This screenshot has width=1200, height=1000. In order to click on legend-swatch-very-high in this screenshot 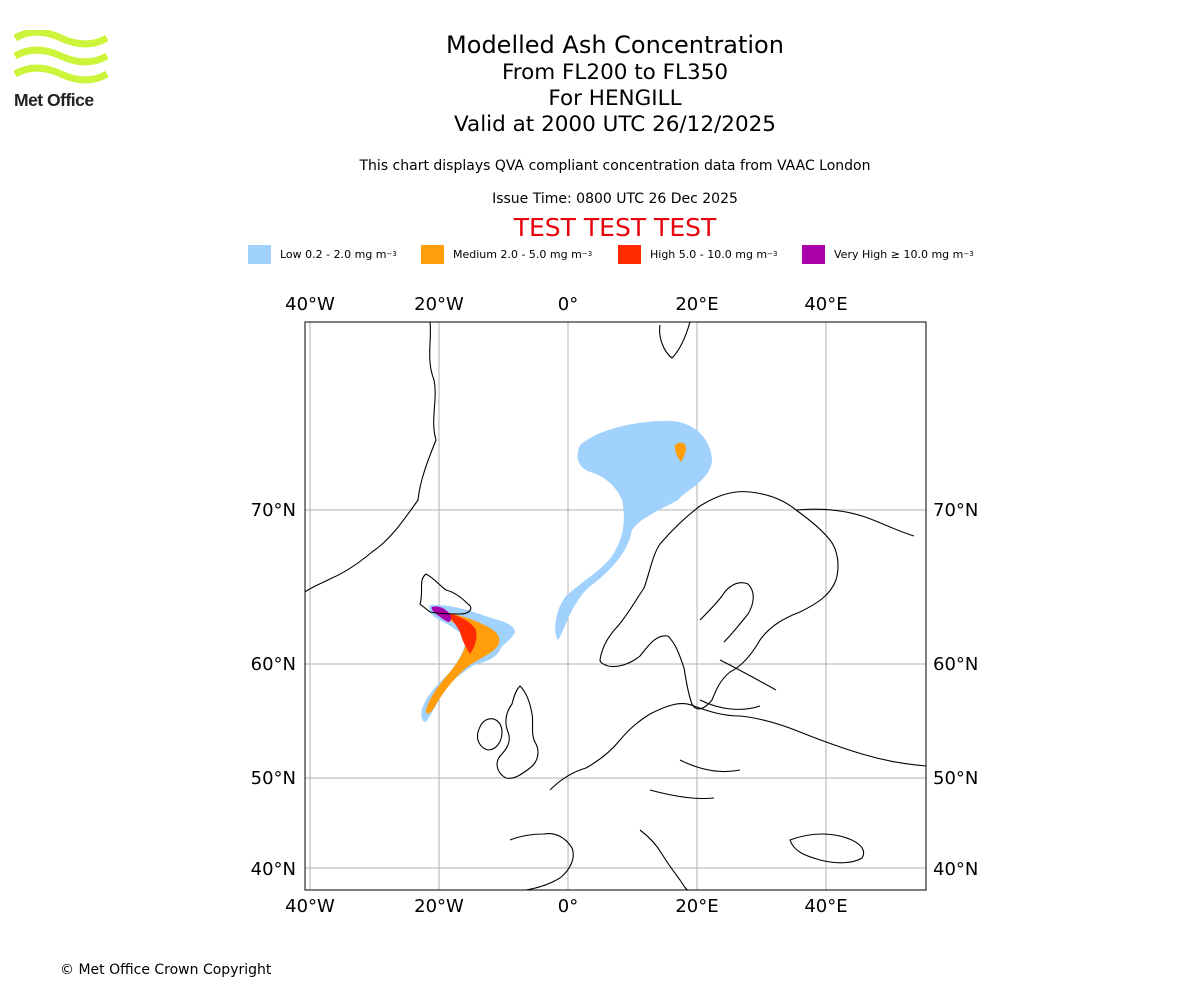, I will do `click(813, 254)`.